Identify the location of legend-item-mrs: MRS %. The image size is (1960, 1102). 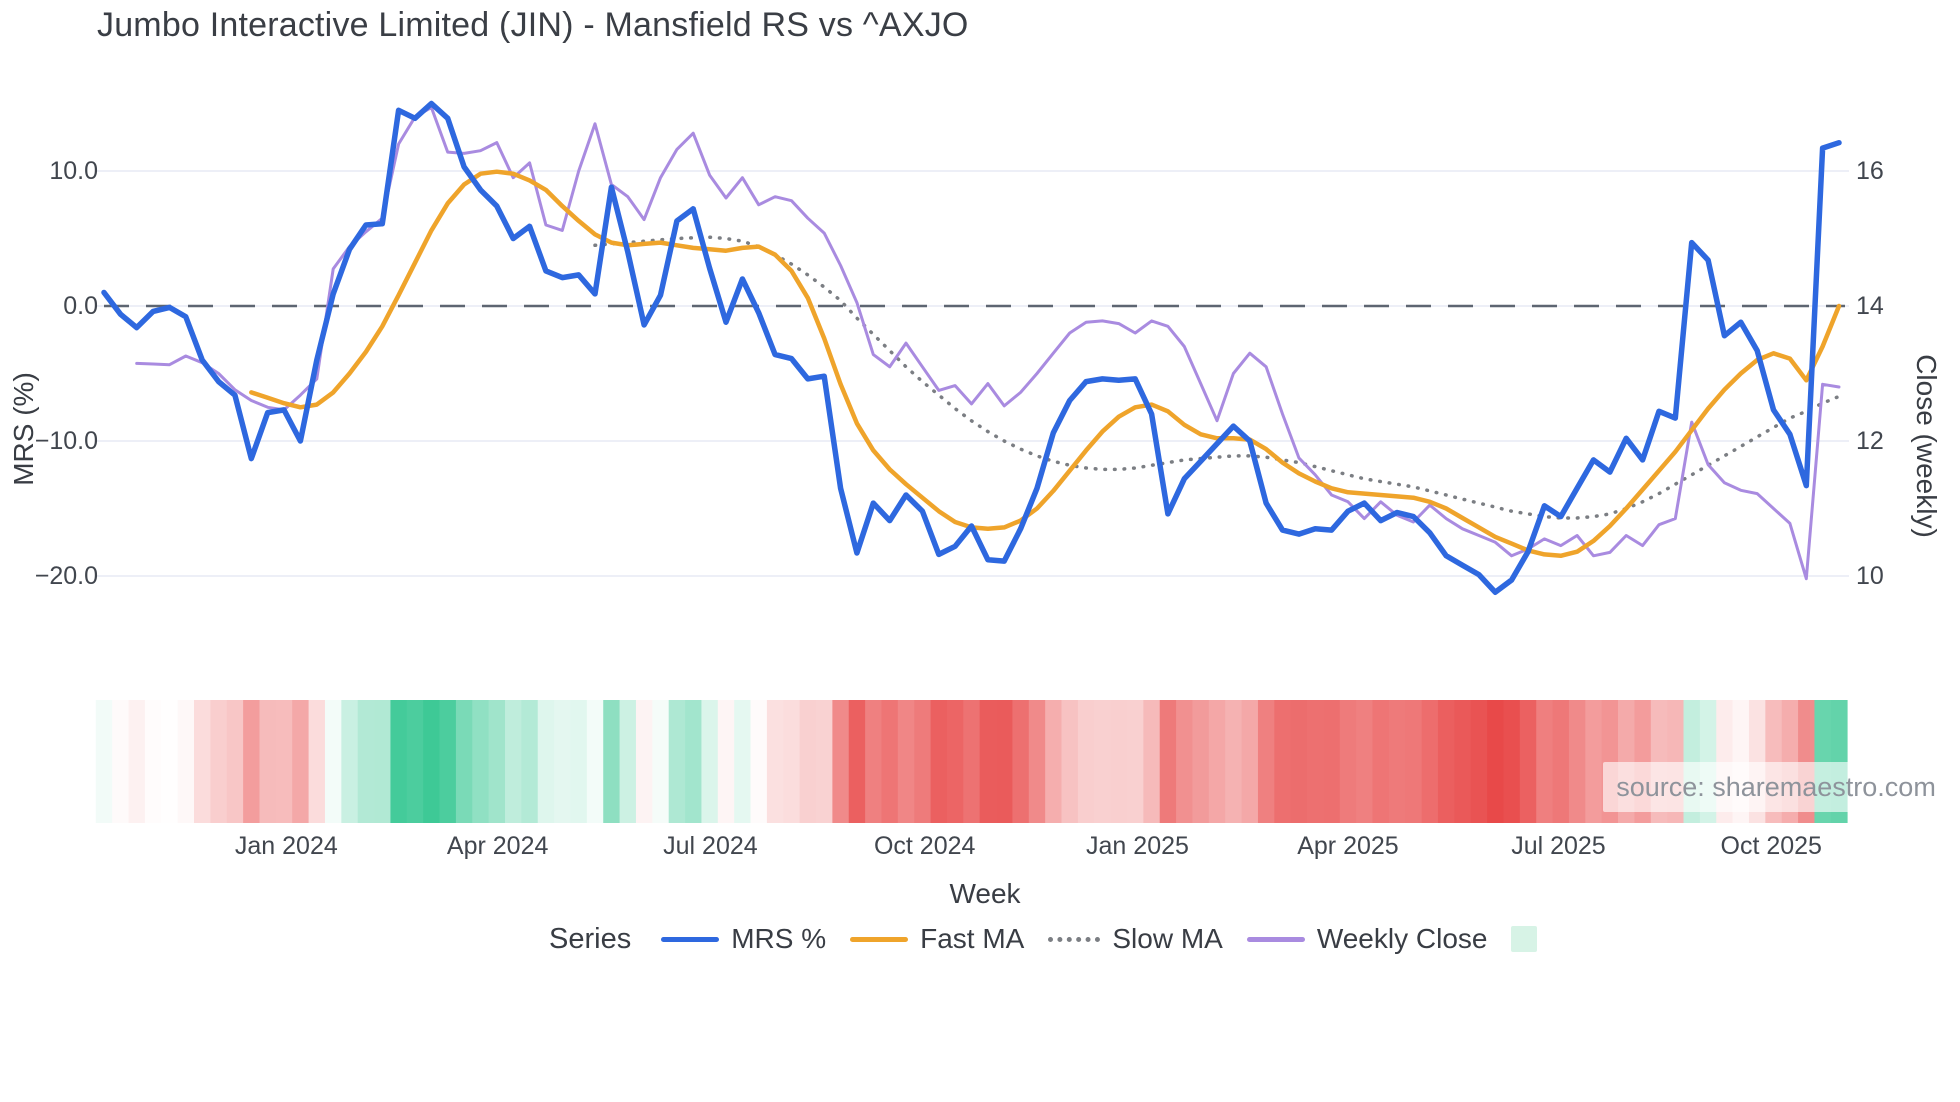
(743, 939).